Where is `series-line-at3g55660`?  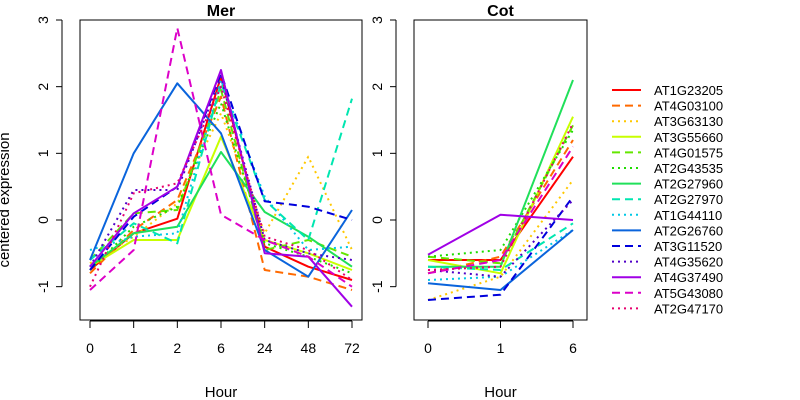 series-line-at3g55660 is located at coordinates (221, 203).